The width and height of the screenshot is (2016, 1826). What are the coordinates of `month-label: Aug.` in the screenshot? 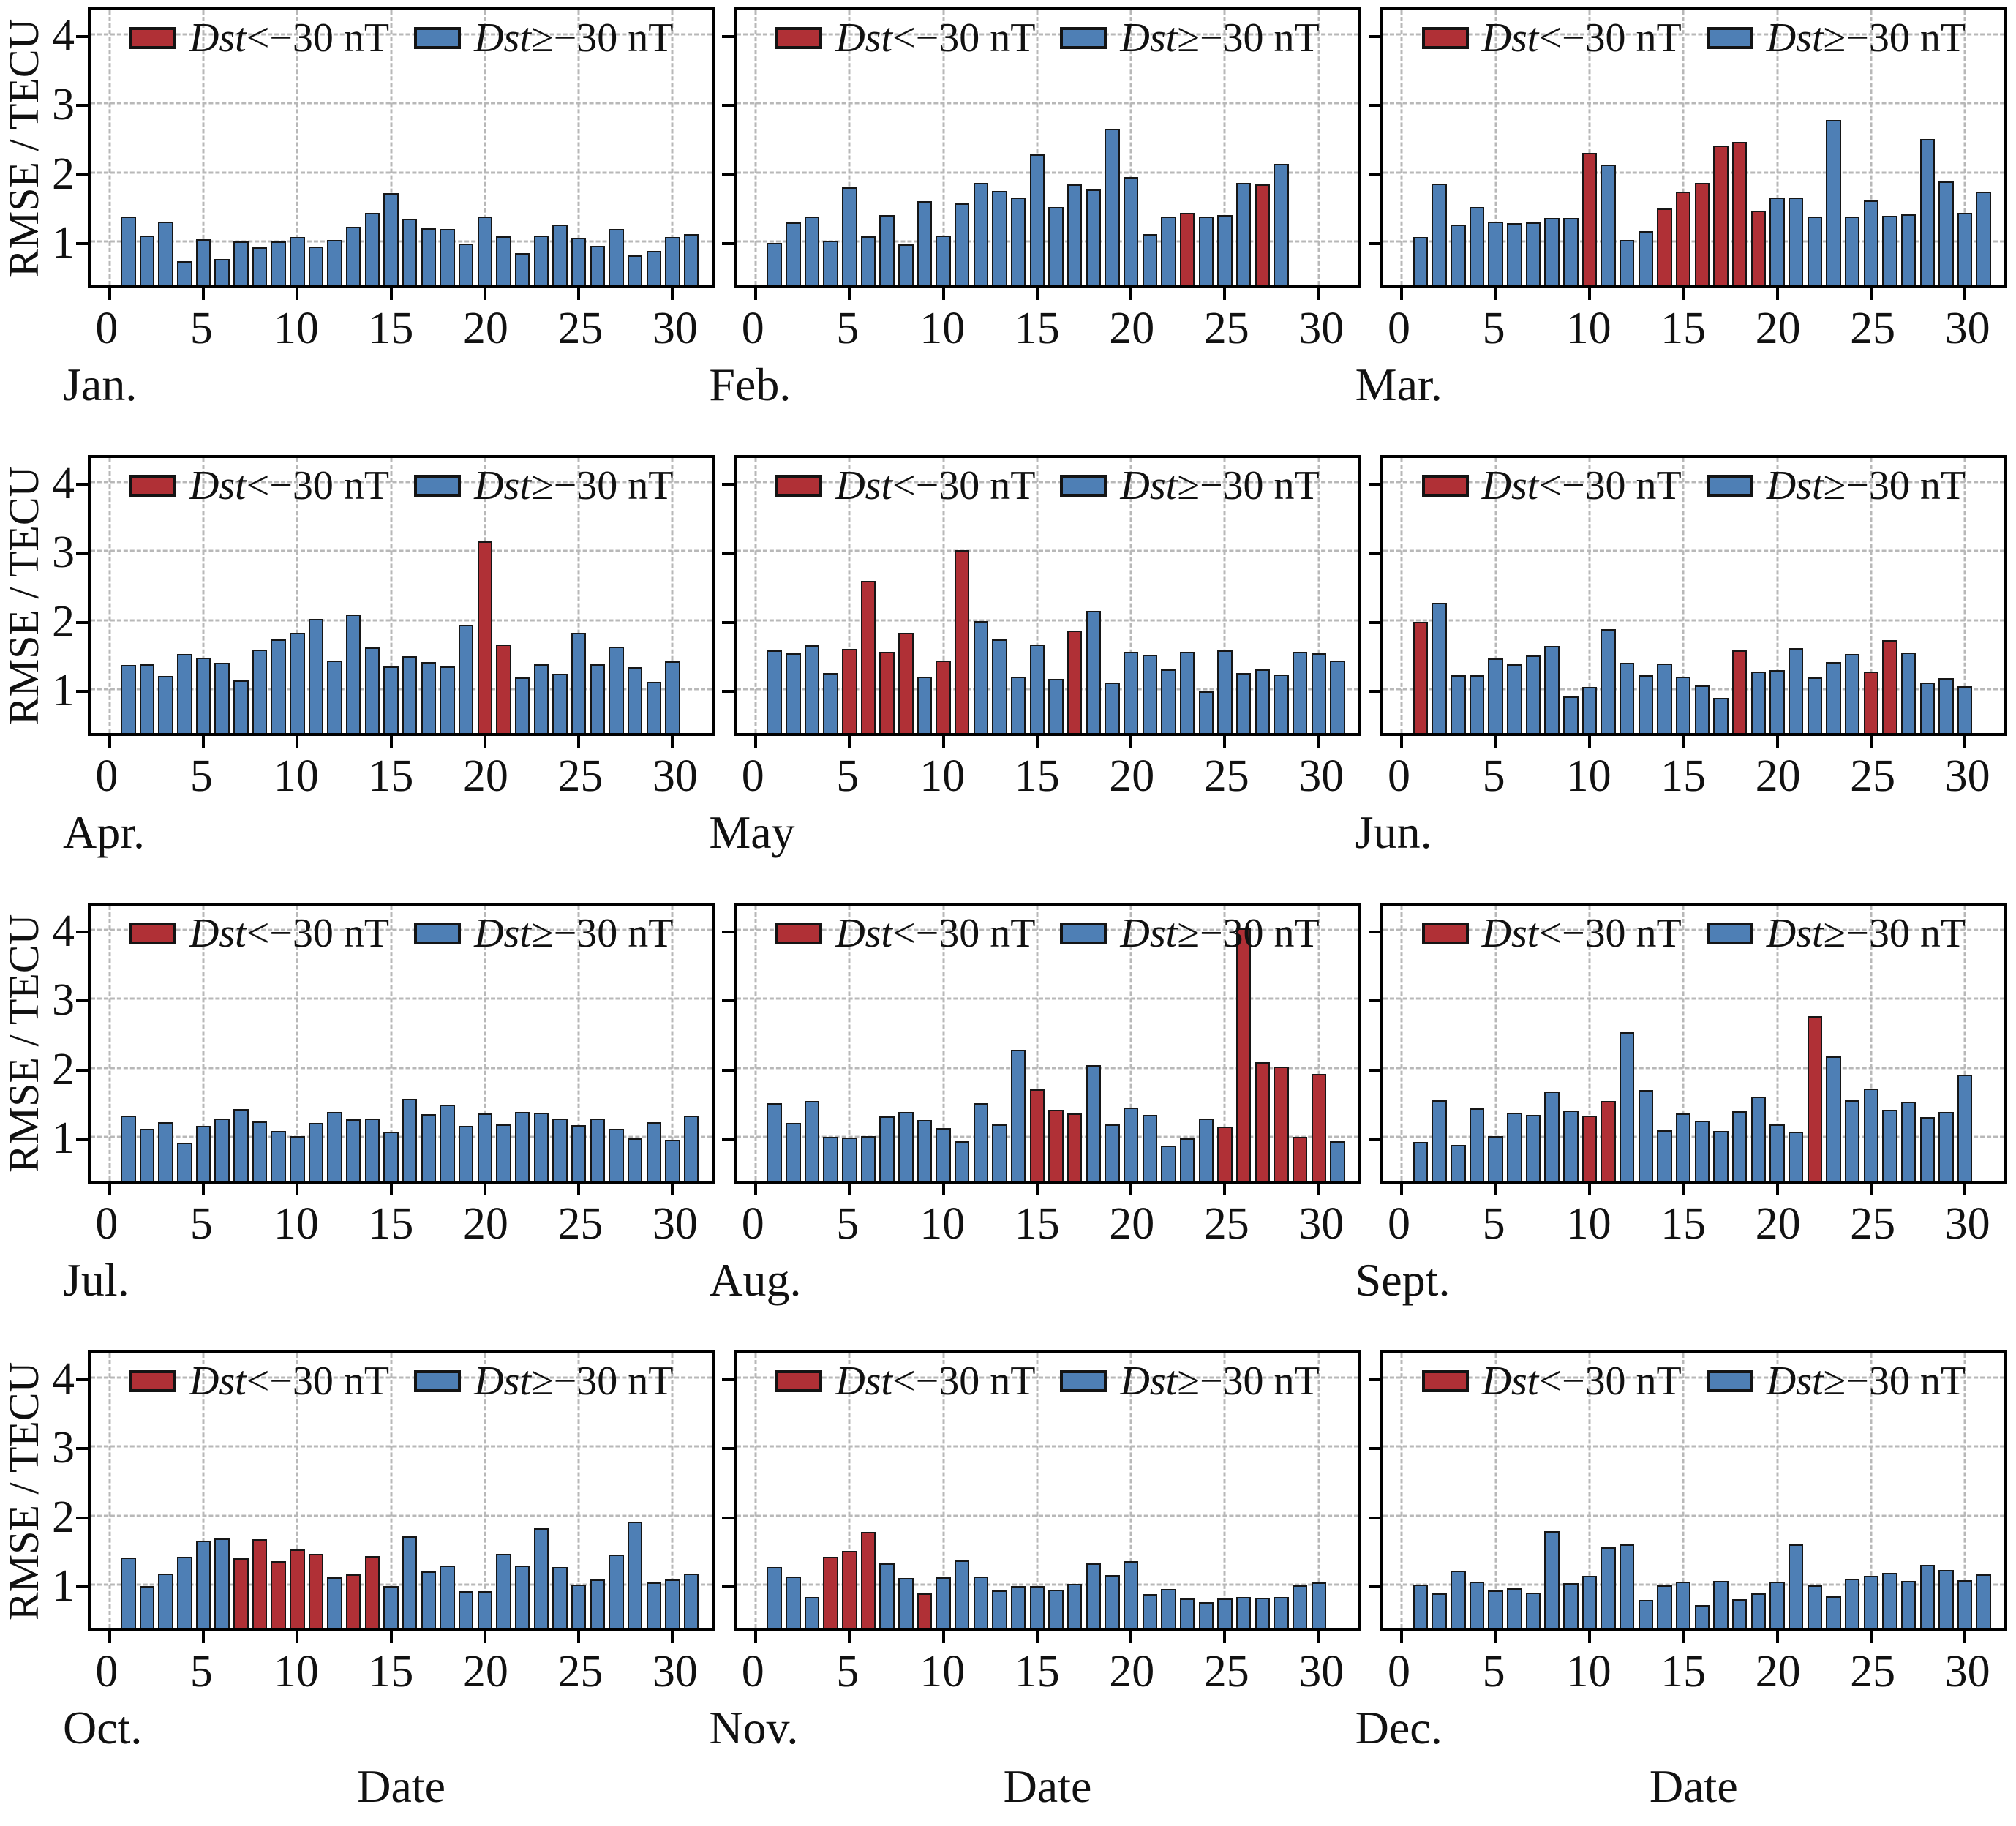 It's located at (755, 1280).